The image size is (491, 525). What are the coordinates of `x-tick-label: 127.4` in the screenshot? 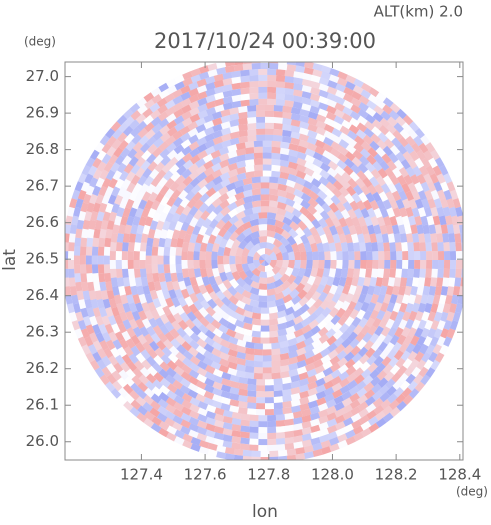 It's located at (141, 475).